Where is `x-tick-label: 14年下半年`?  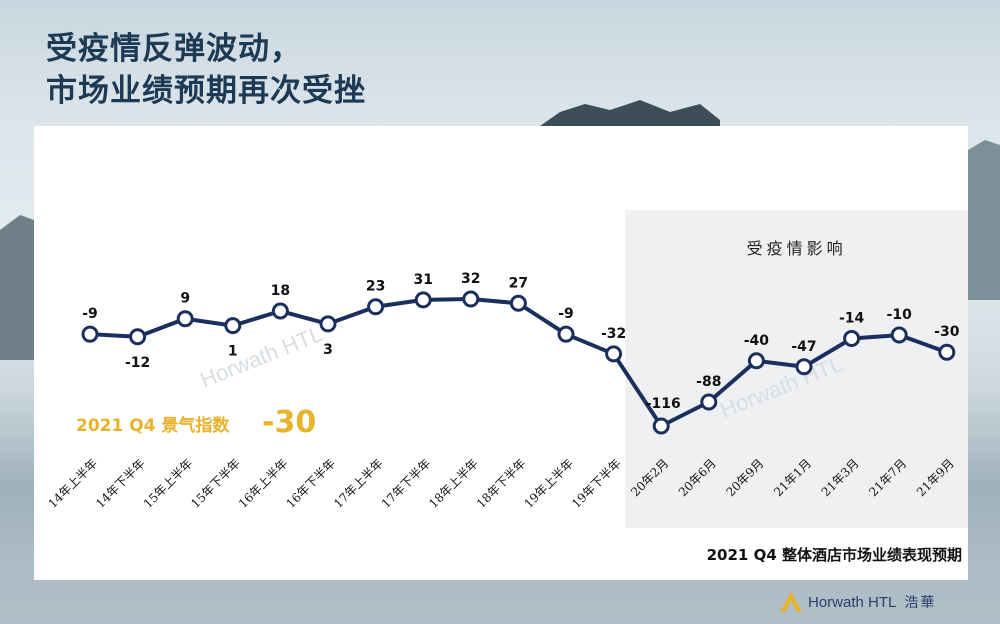
x-tick-label: 14年下半年 is located at coordinates (120, 483).